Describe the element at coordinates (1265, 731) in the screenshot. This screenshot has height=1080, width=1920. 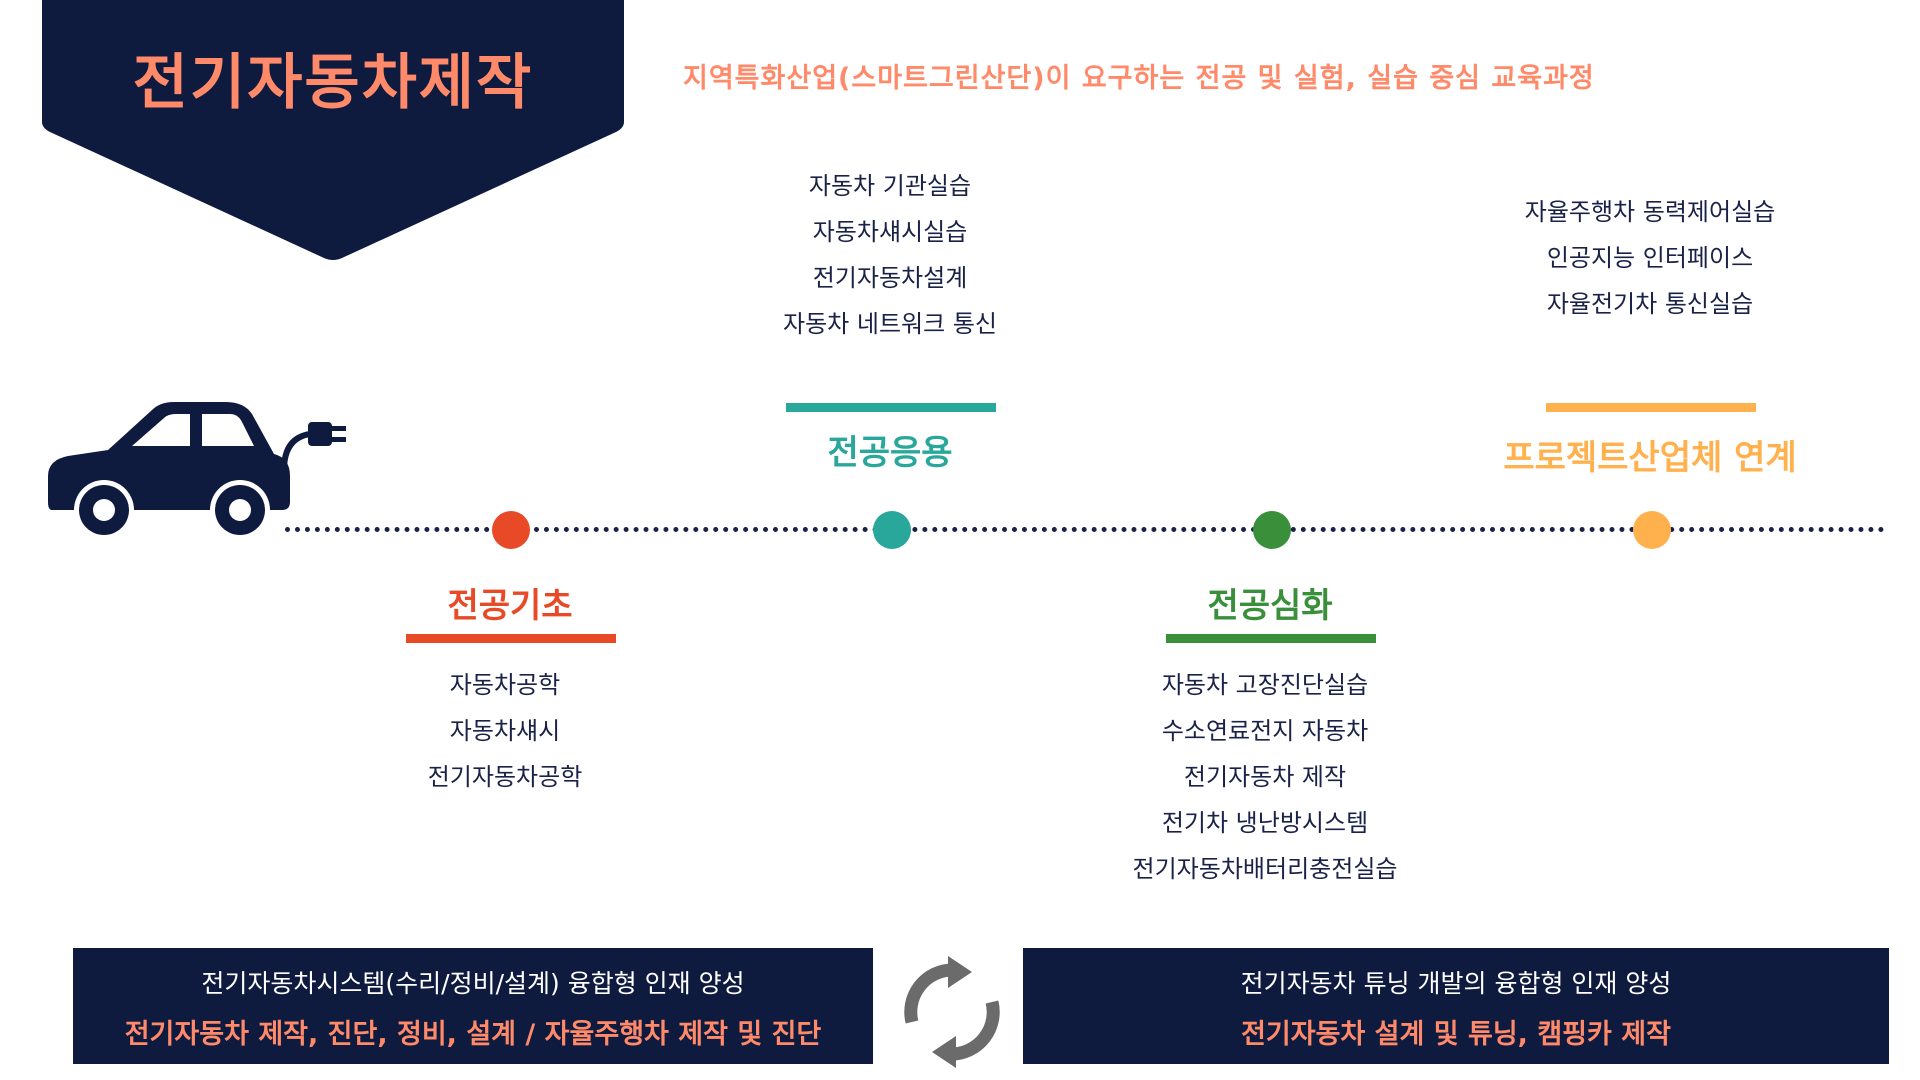
I see `course-item: 수소연료전지 자동차` at that location.